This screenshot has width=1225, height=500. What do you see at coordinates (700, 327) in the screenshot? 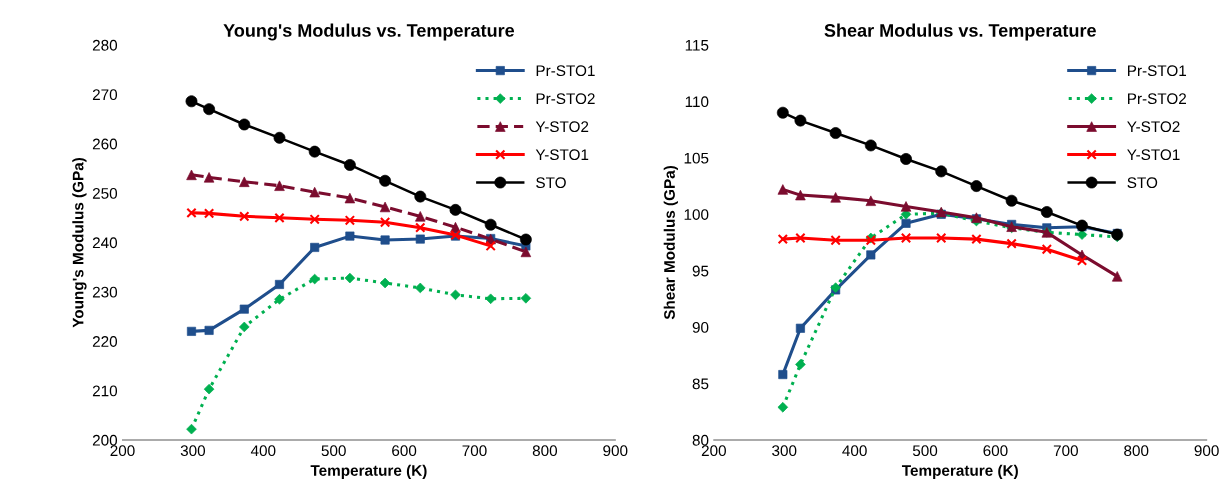
I see `y-tick-label: 90` at bounding box center [700, 327].